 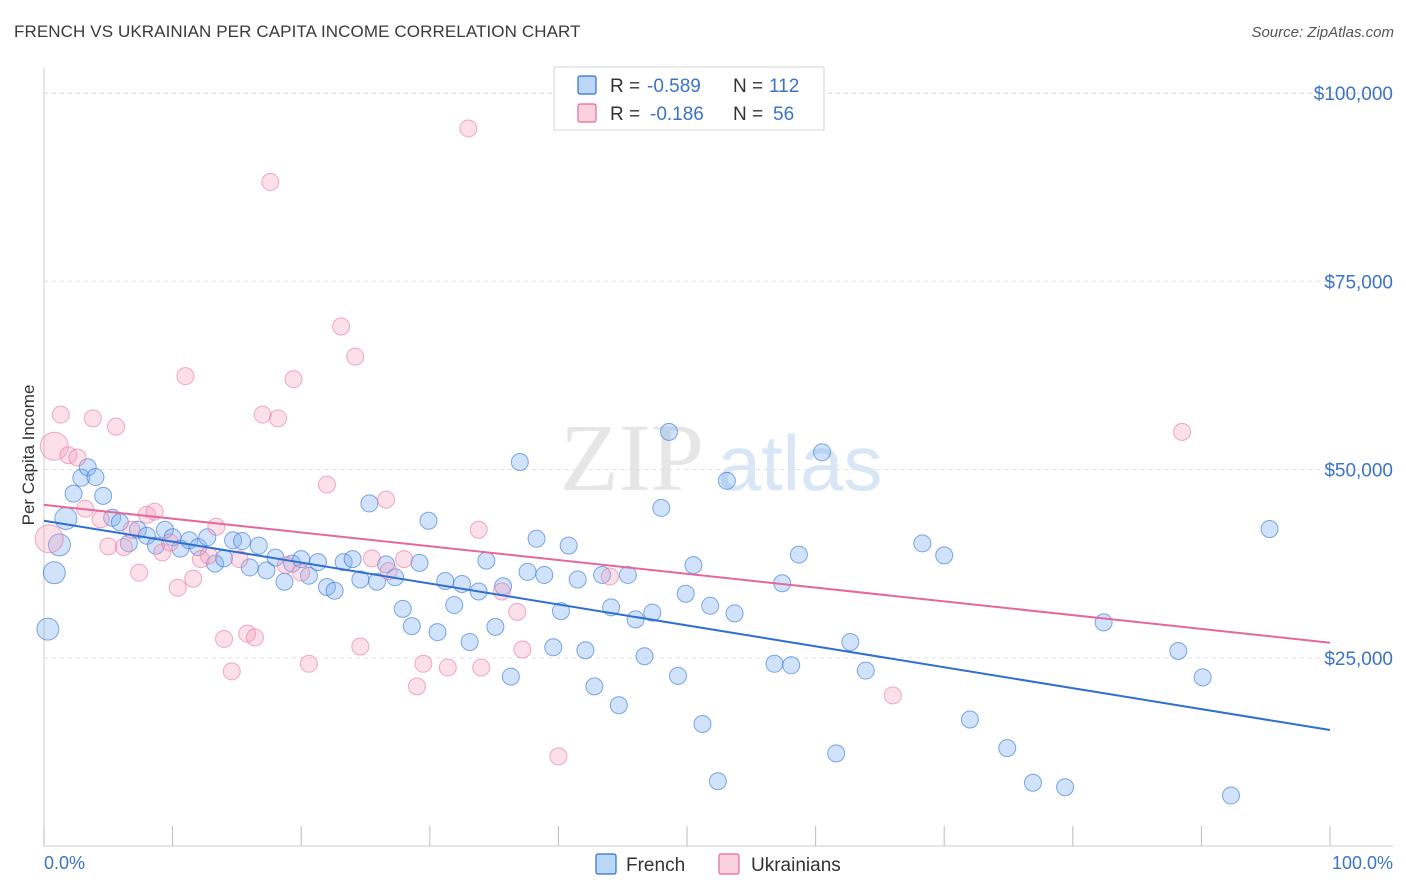 What do you see at coordinates (718, 864) in the screenshot?
I see `series-legend: French Ukrainians` at bounding box center [718, 864].